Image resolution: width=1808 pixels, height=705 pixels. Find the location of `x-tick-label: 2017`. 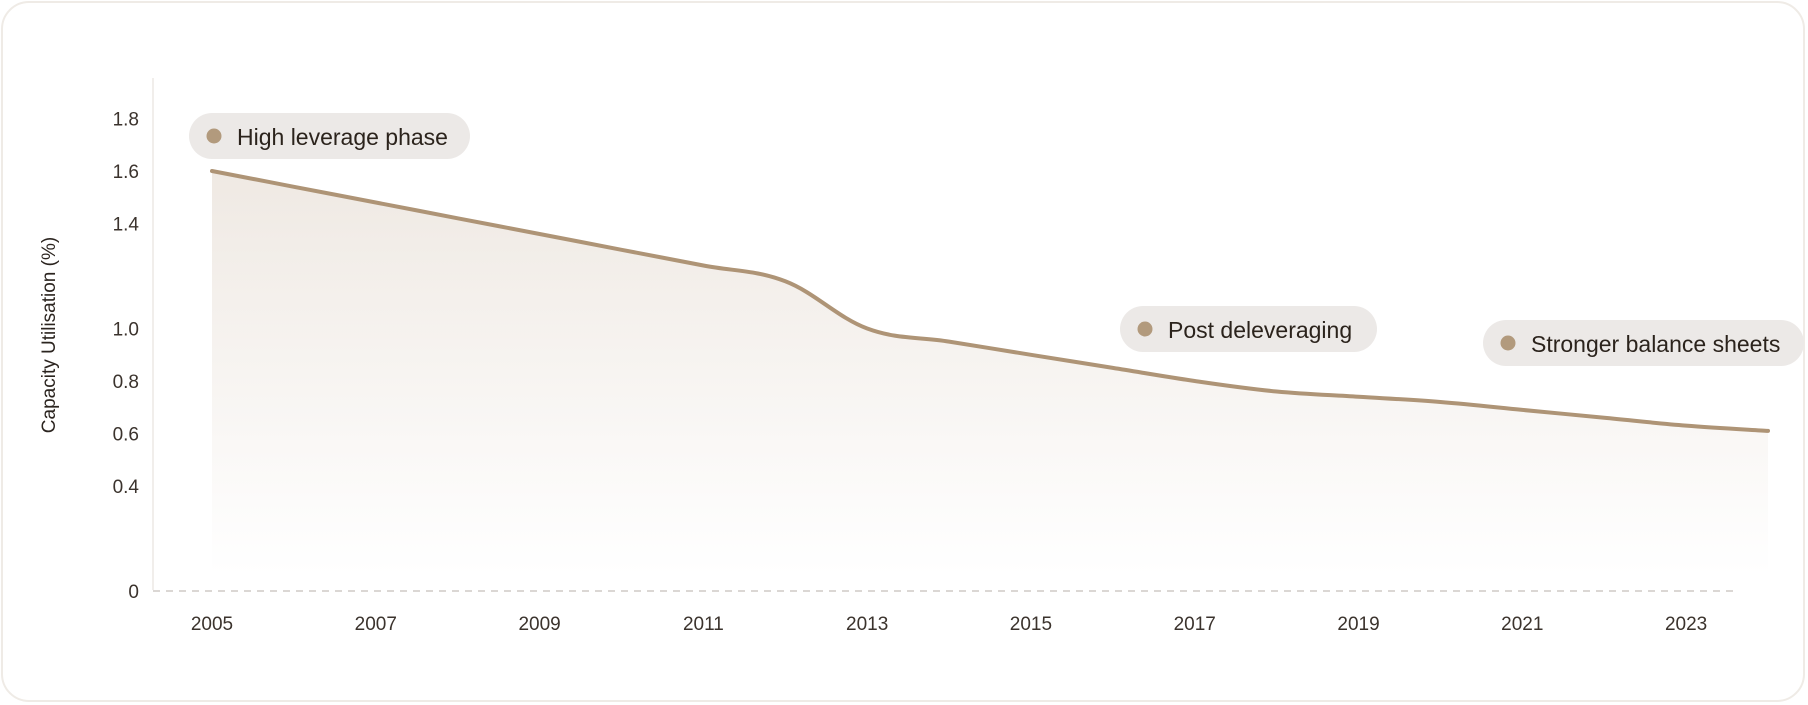

x-tick-label: 2017 is located at coordinates (1195, 624).